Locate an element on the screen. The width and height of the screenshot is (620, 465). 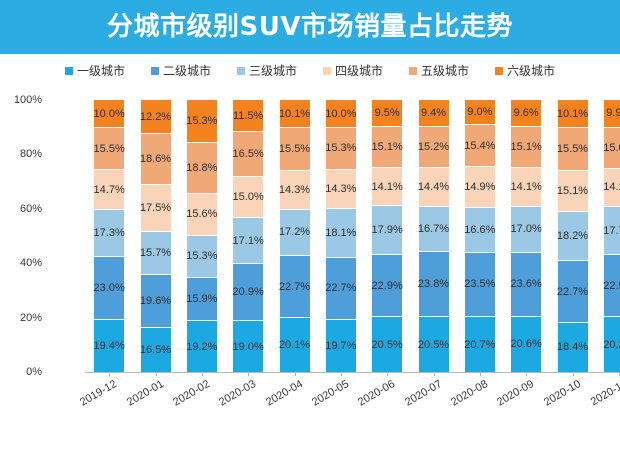
bar-segment-label: 17.5% is located at coordinates (155, 208).